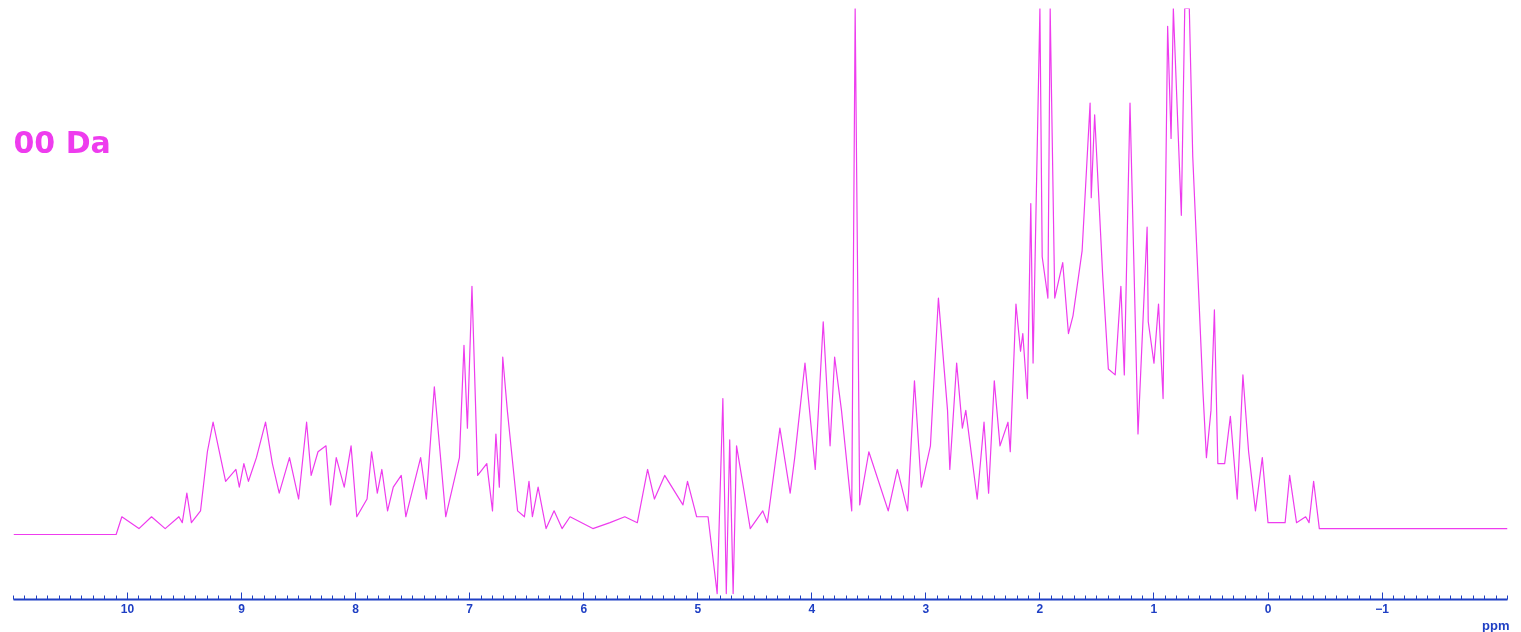  I want to click on x-tick-label: 4, so click(812, 608).